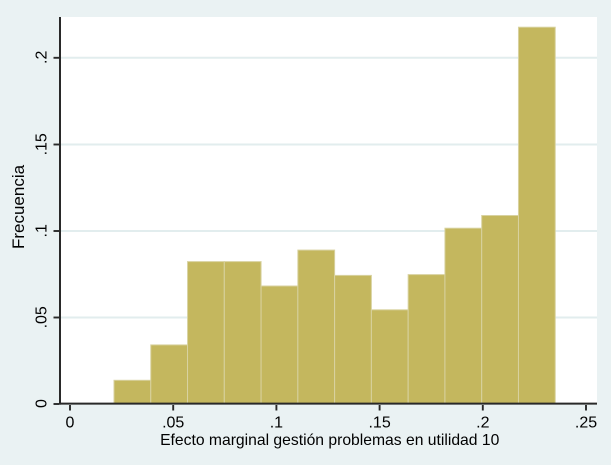  Describe the element at coordinates (586, 423) in the screenshot. I see `svg-text: .25` at that location.